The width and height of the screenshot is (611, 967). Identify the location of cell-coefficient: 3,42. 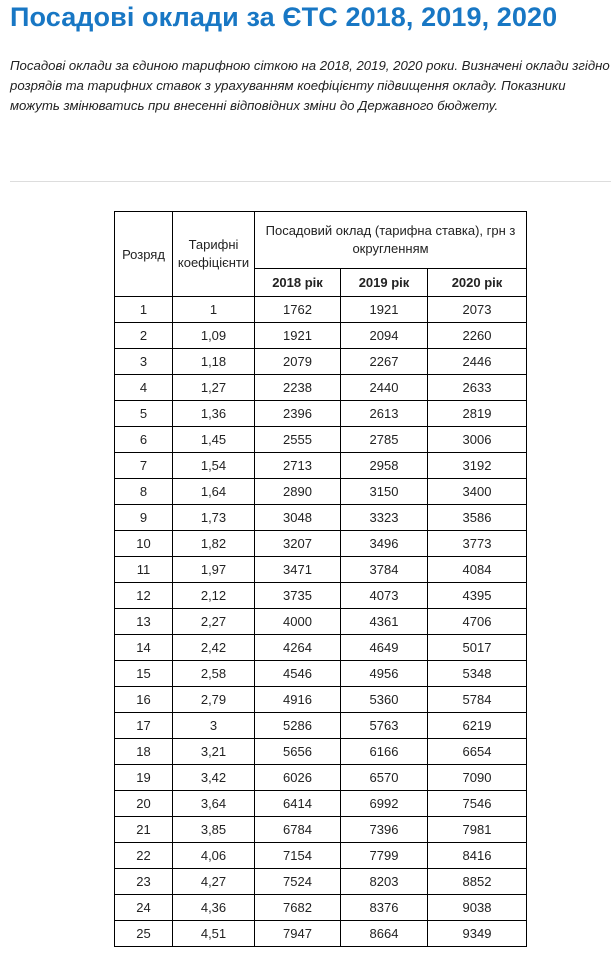
(213, 777).